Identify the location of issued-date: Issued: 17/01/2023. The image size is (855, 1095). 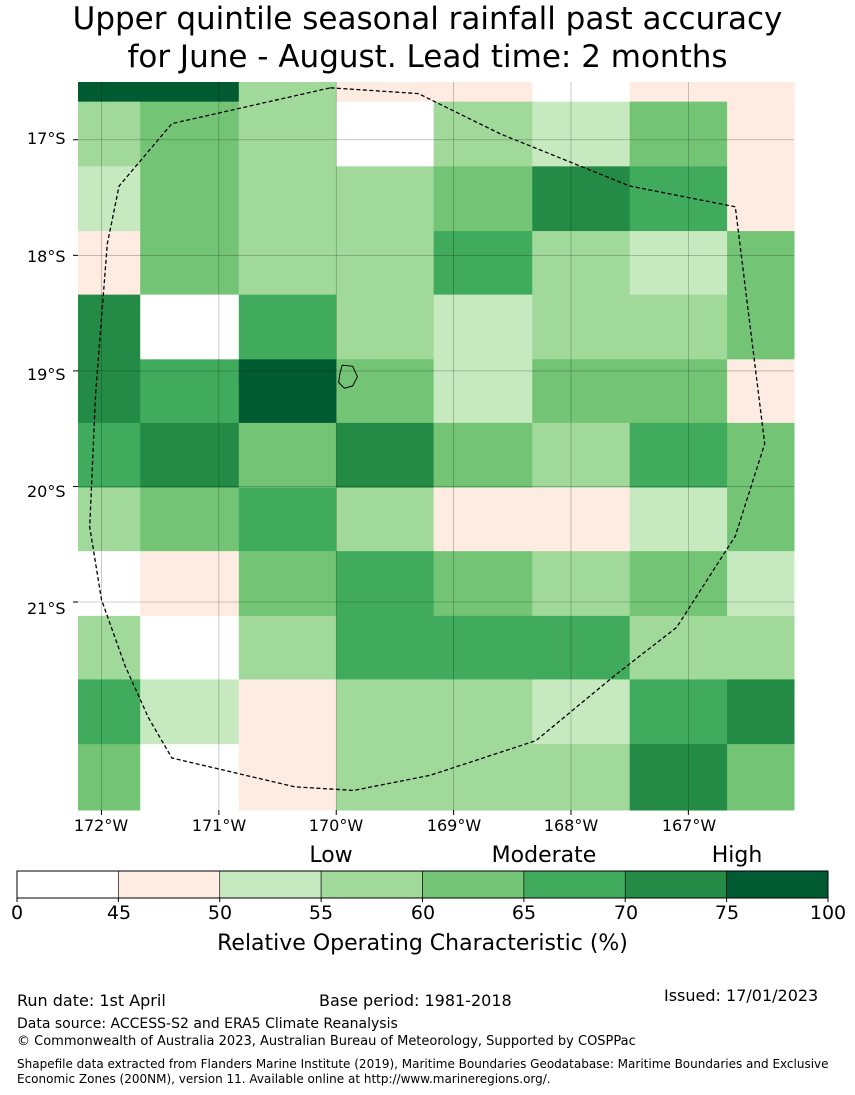
(741, 995).